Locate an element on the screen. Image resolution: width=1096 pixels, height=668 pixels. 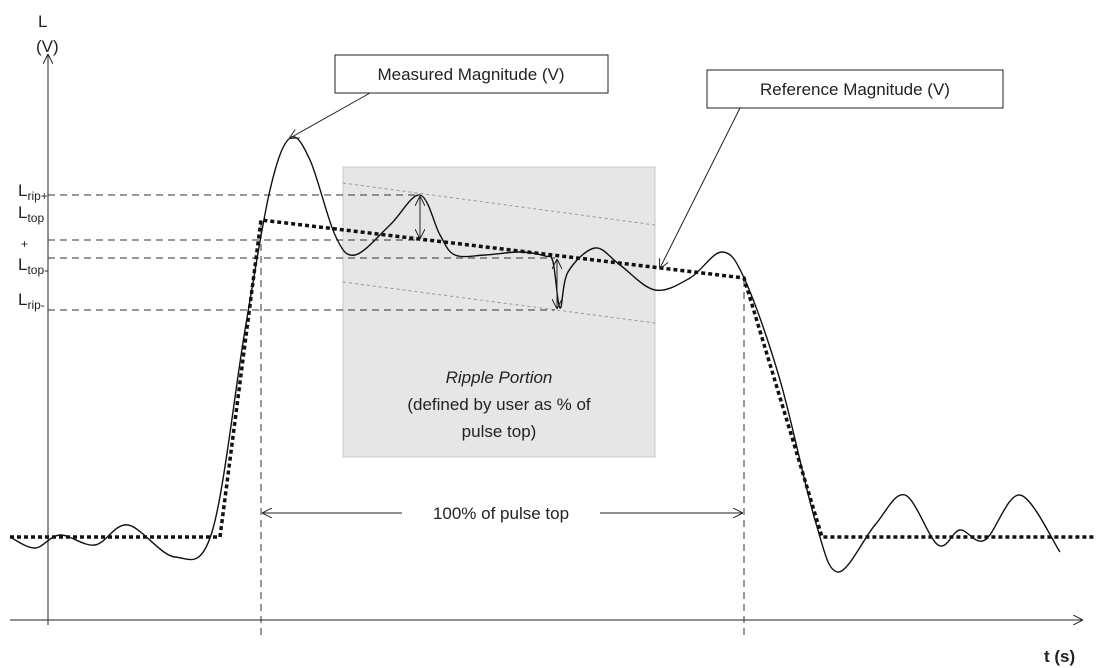
y-label: L is located at coordinates (42, 21).